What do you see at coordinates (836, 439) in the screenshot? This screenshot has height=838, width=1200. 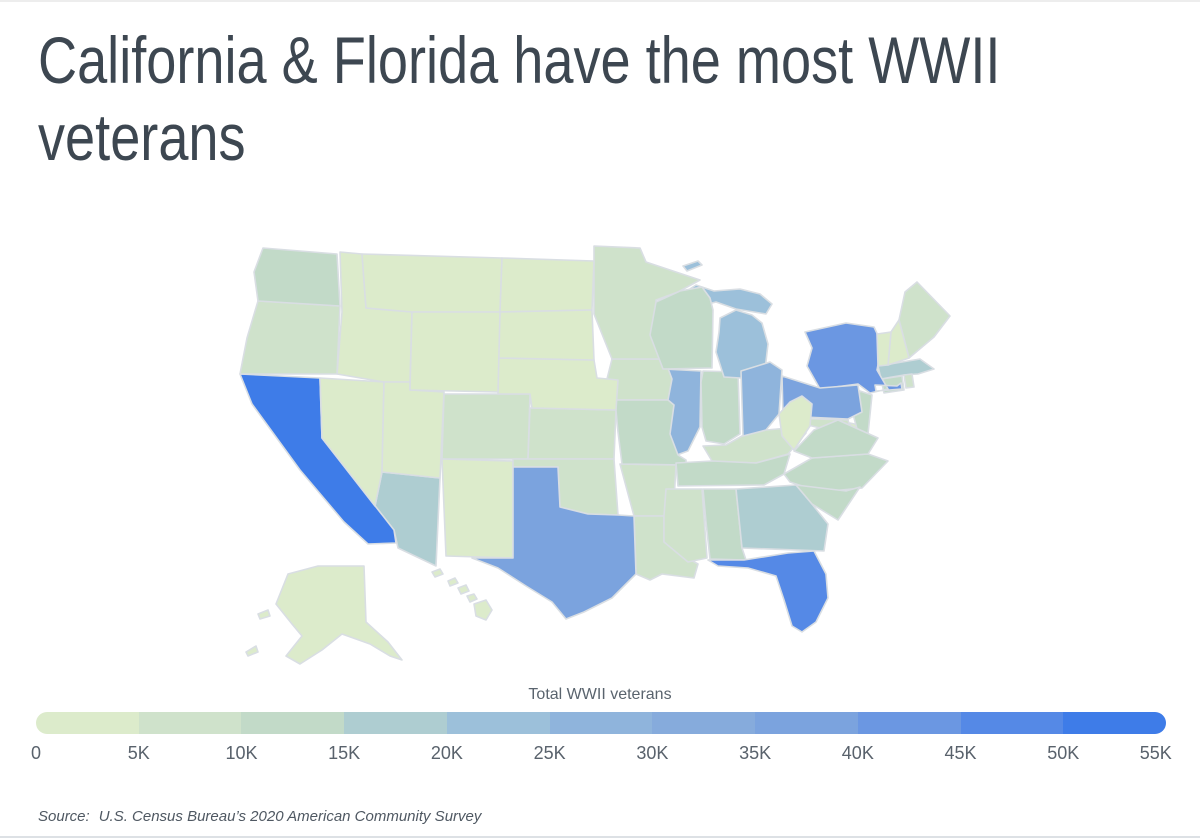 I see `state-VA: Virginia: 13,500 veterans` at bounding box center [836, 439].